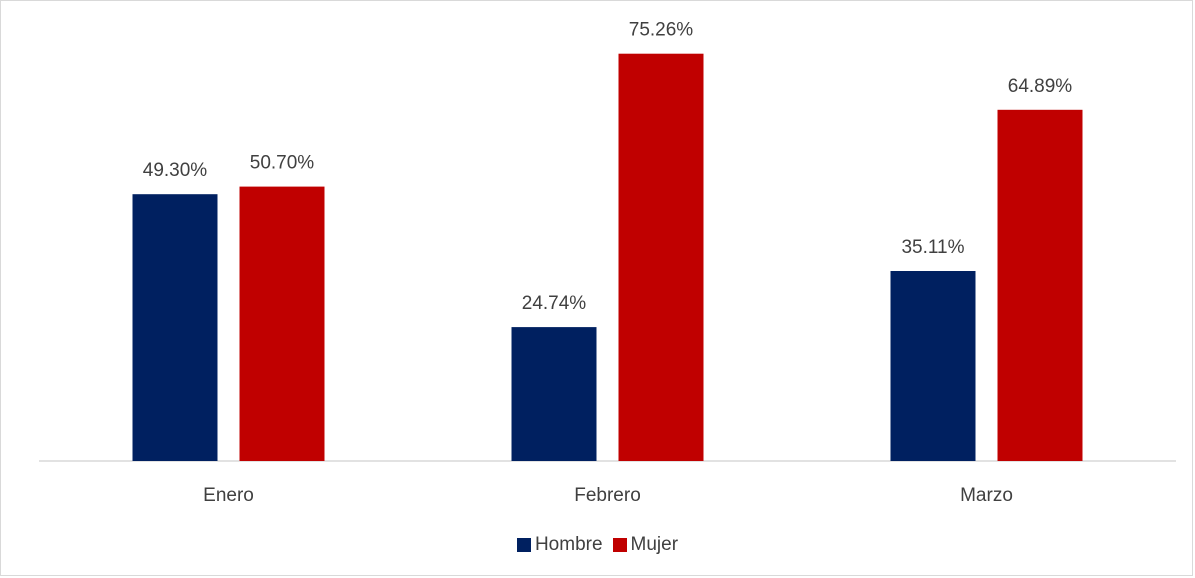 This screenshot has height=578, width=1195. I want to click on data-label-hombre-febrero: 24.74%, so click(554, 303).